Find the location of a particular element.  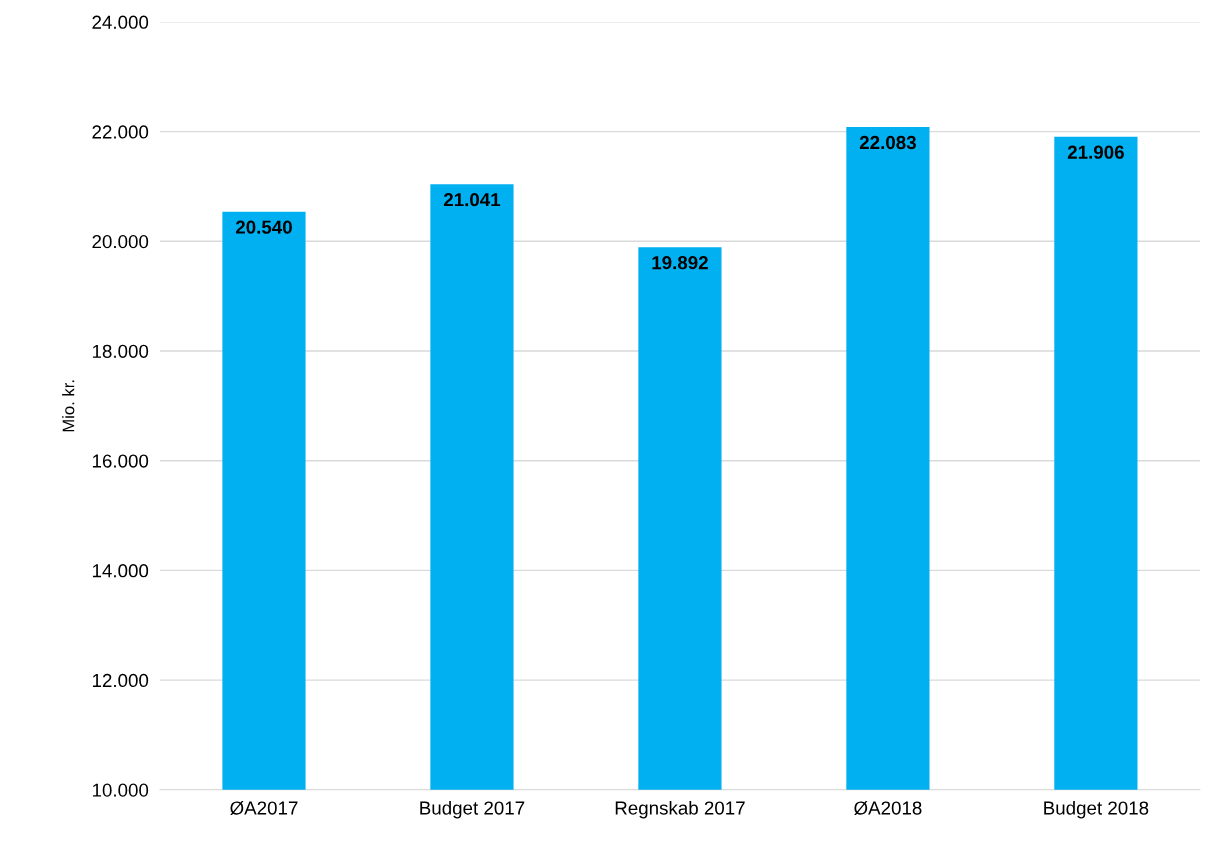

y-tick-label: 10.000 is located at coordinates (120, 790).